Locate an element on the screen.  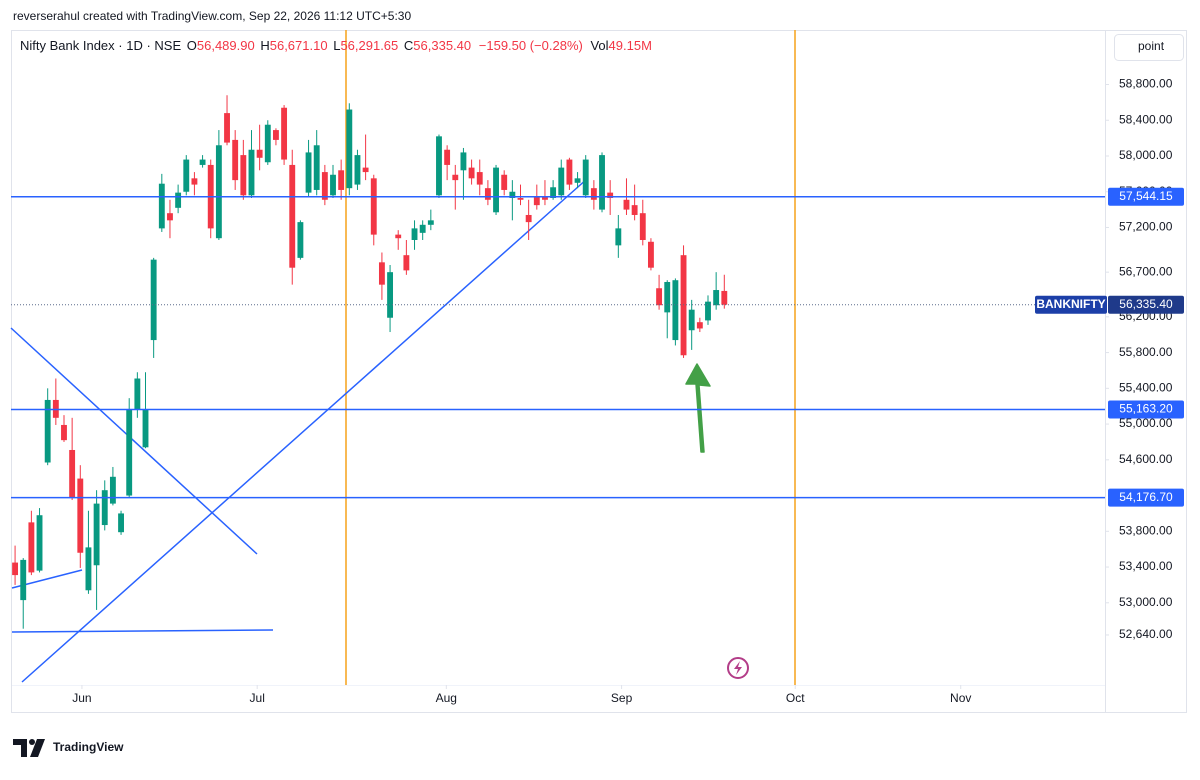
icon-bolt is located at coordinates (738, 668).